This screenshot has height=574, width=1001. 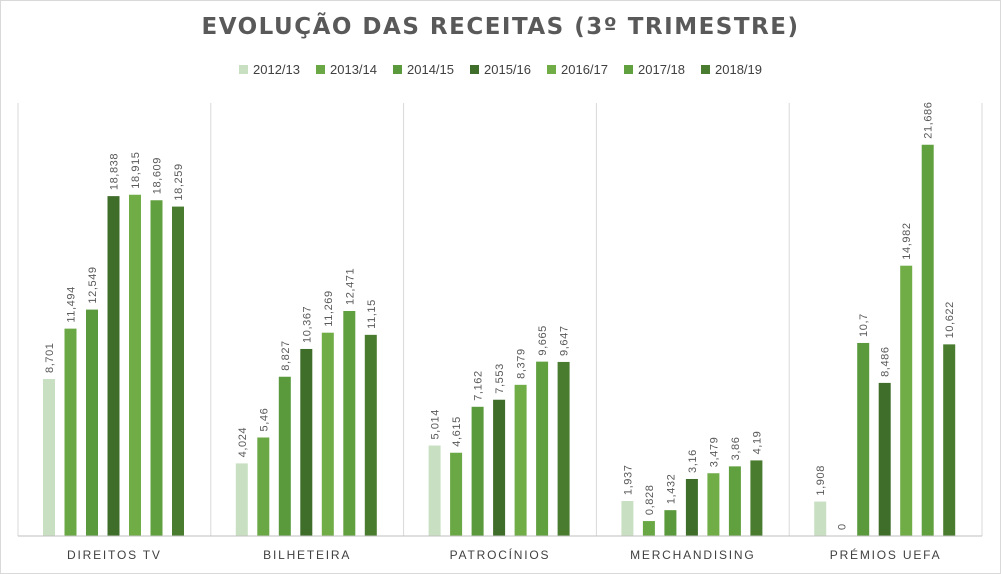 What do you see at coordinates (929, 119) in the screenshot?
I see `bar-value-label: 21,686` at bounding box center [929, 119].